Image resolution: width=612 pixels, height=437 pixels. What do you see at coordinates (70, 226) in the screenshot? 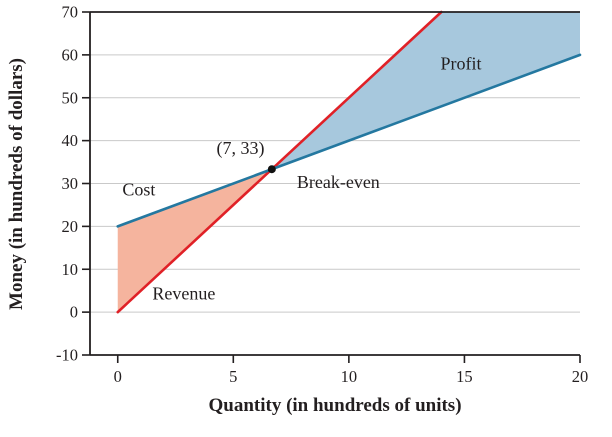
I see `y-tick-label-20: 20` at bounding box center [70, 226].